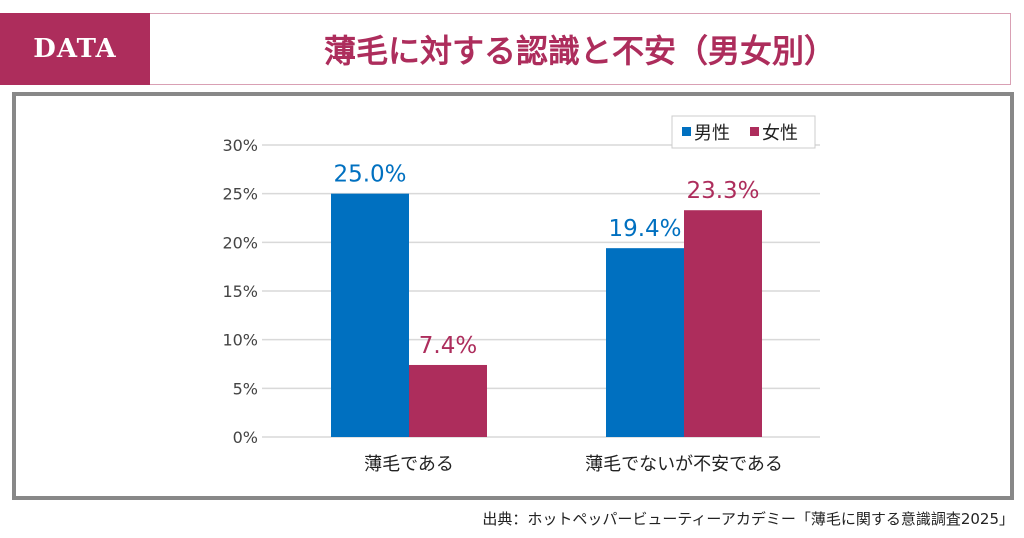 The height and width of the screenshot is (538, 1024). What do you see at coordinates (644, 229) in the screenshot?
I see `data-label: 19.4%` at bounding box center [644, 229].